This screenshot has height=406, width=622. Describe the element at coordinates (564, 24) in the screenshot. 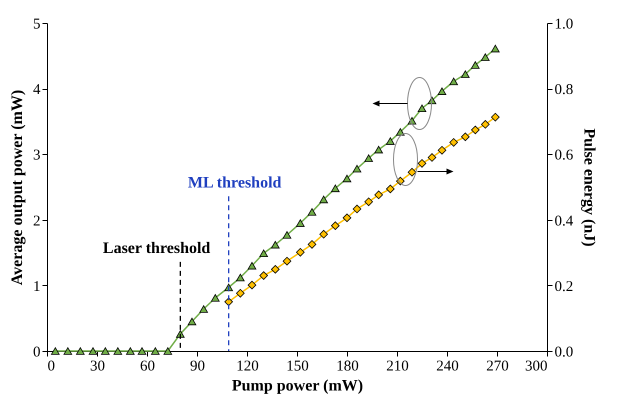

I see `y2-tick-label: 1.0` at that location.